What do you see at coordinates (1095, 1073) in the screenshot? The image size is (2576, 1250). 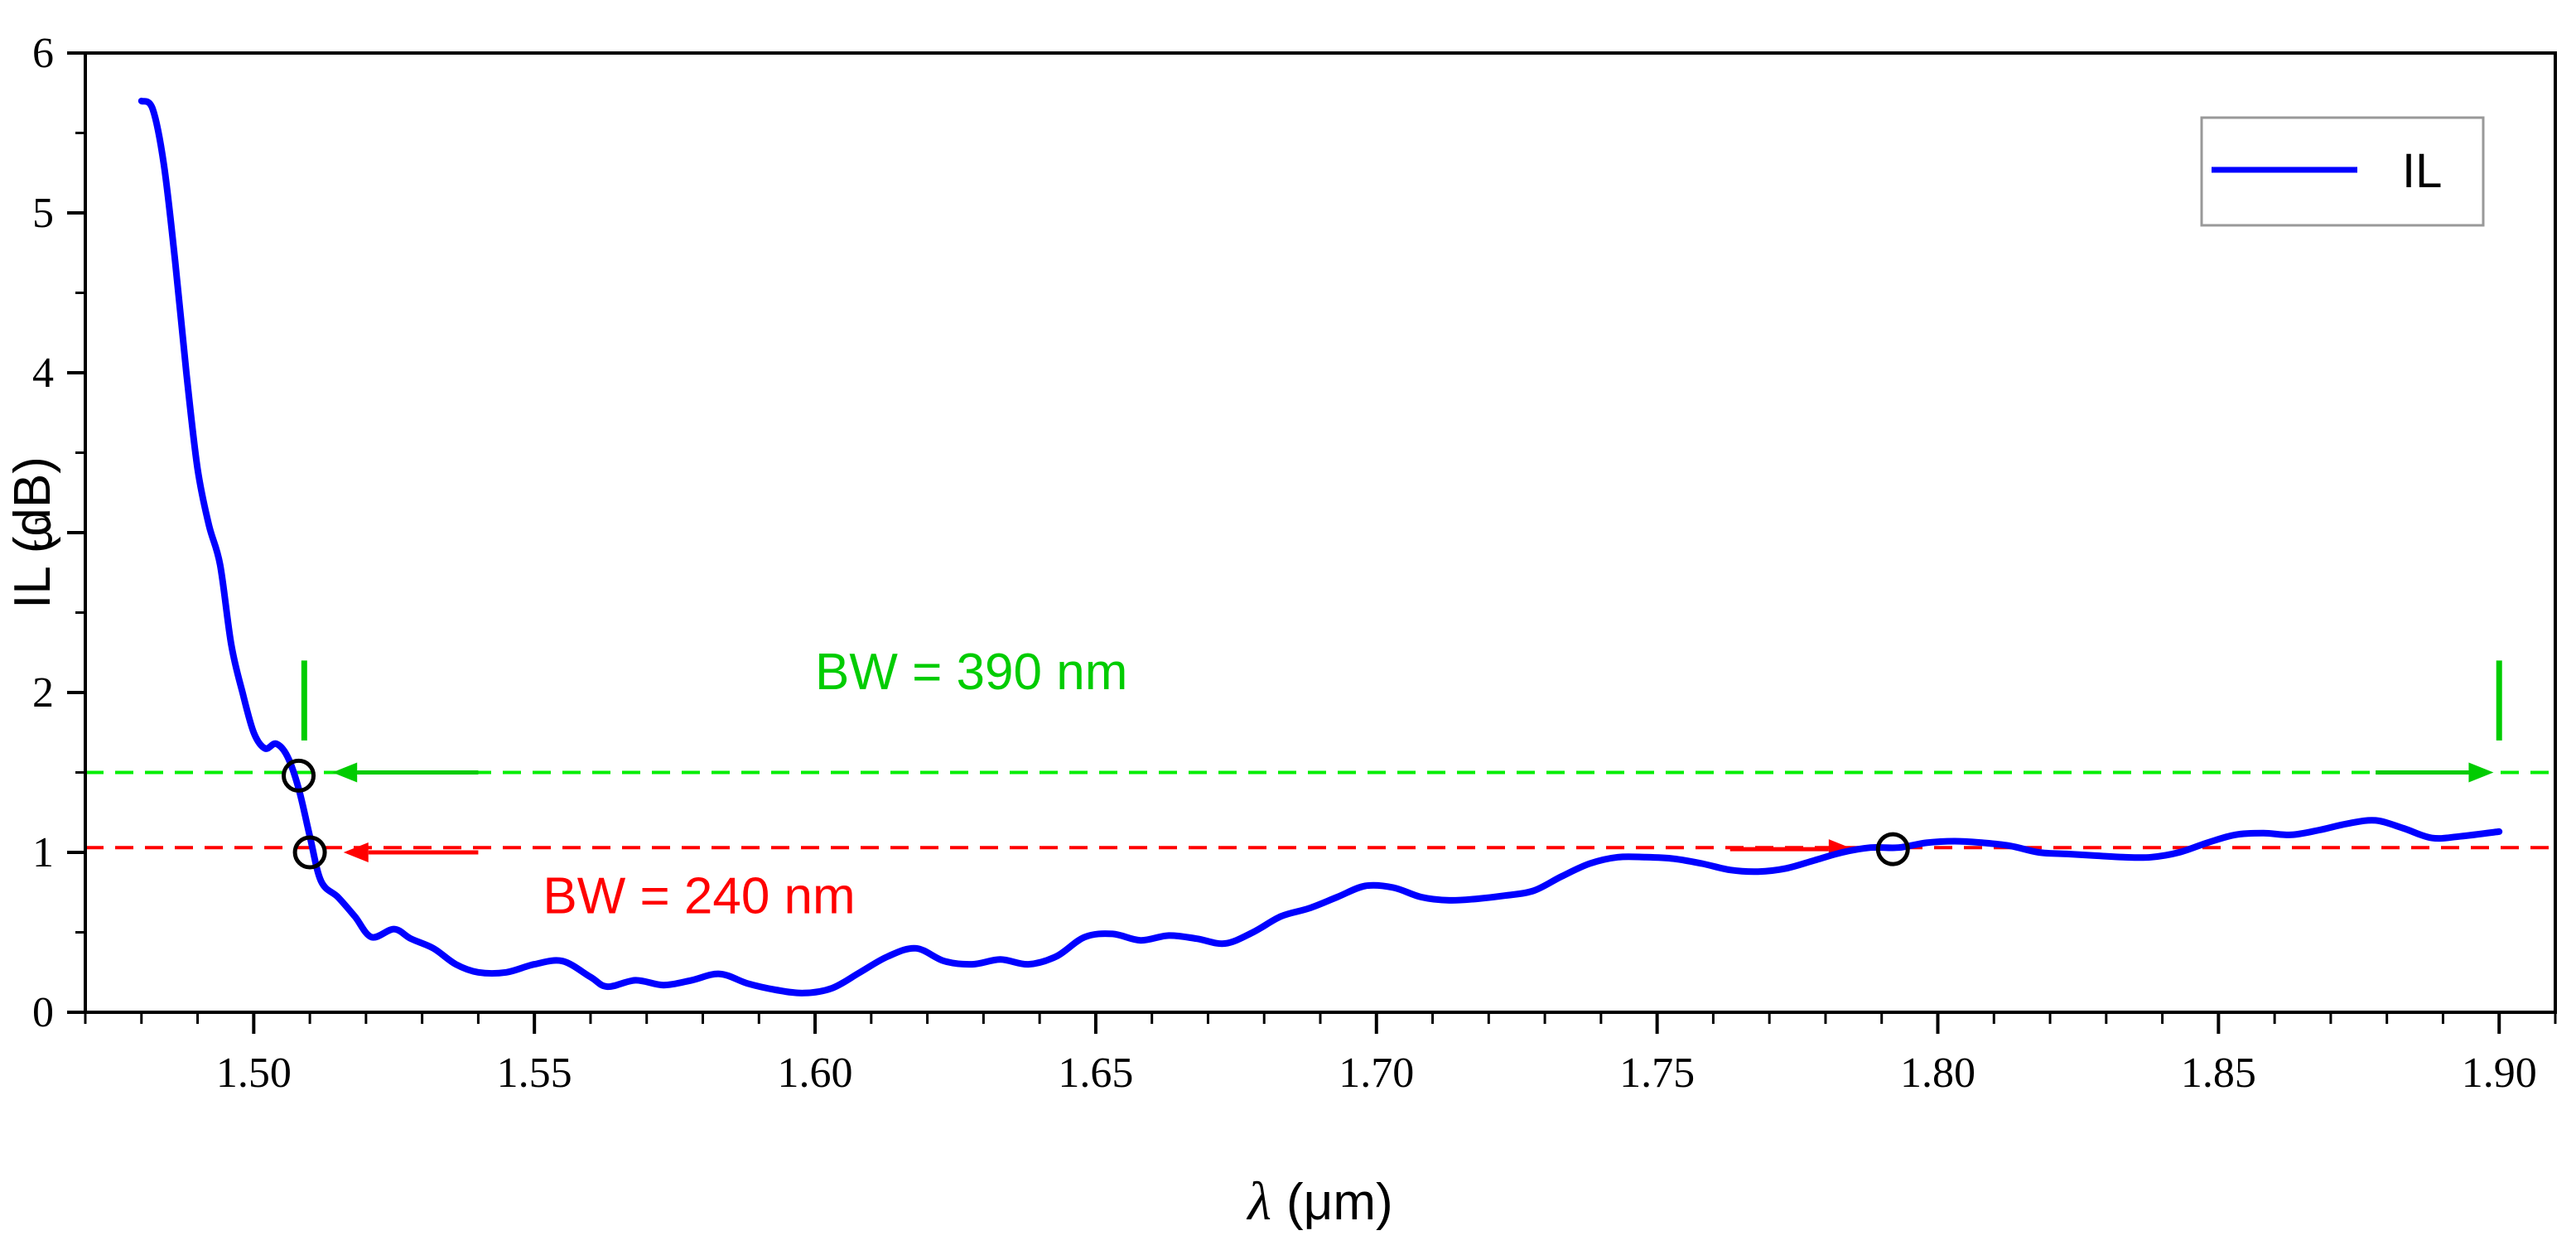 I see `x-tick-label: 1.65` at bounding box center [1095, 1073].